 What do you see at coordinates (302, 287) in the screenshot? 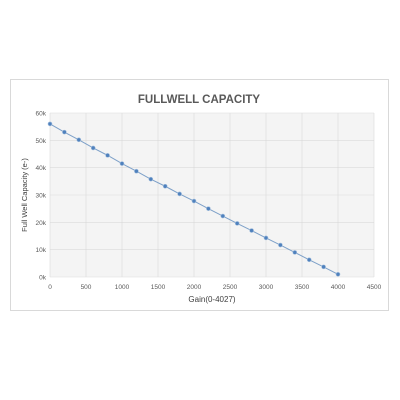
I see `x-tick-label: 3500` at bounding box center [302, 287].